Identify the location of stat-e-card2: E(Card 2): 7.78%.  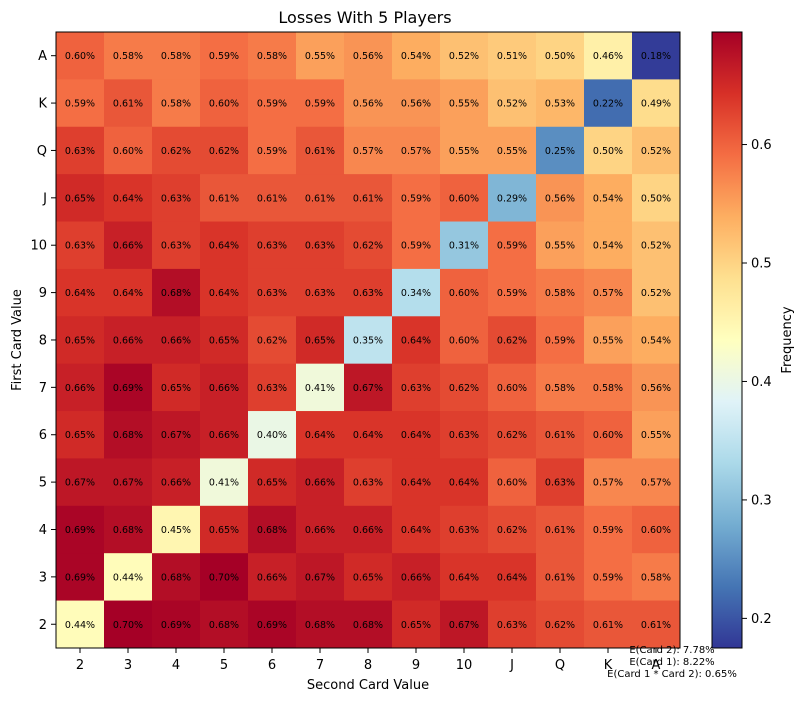
(671, 650).